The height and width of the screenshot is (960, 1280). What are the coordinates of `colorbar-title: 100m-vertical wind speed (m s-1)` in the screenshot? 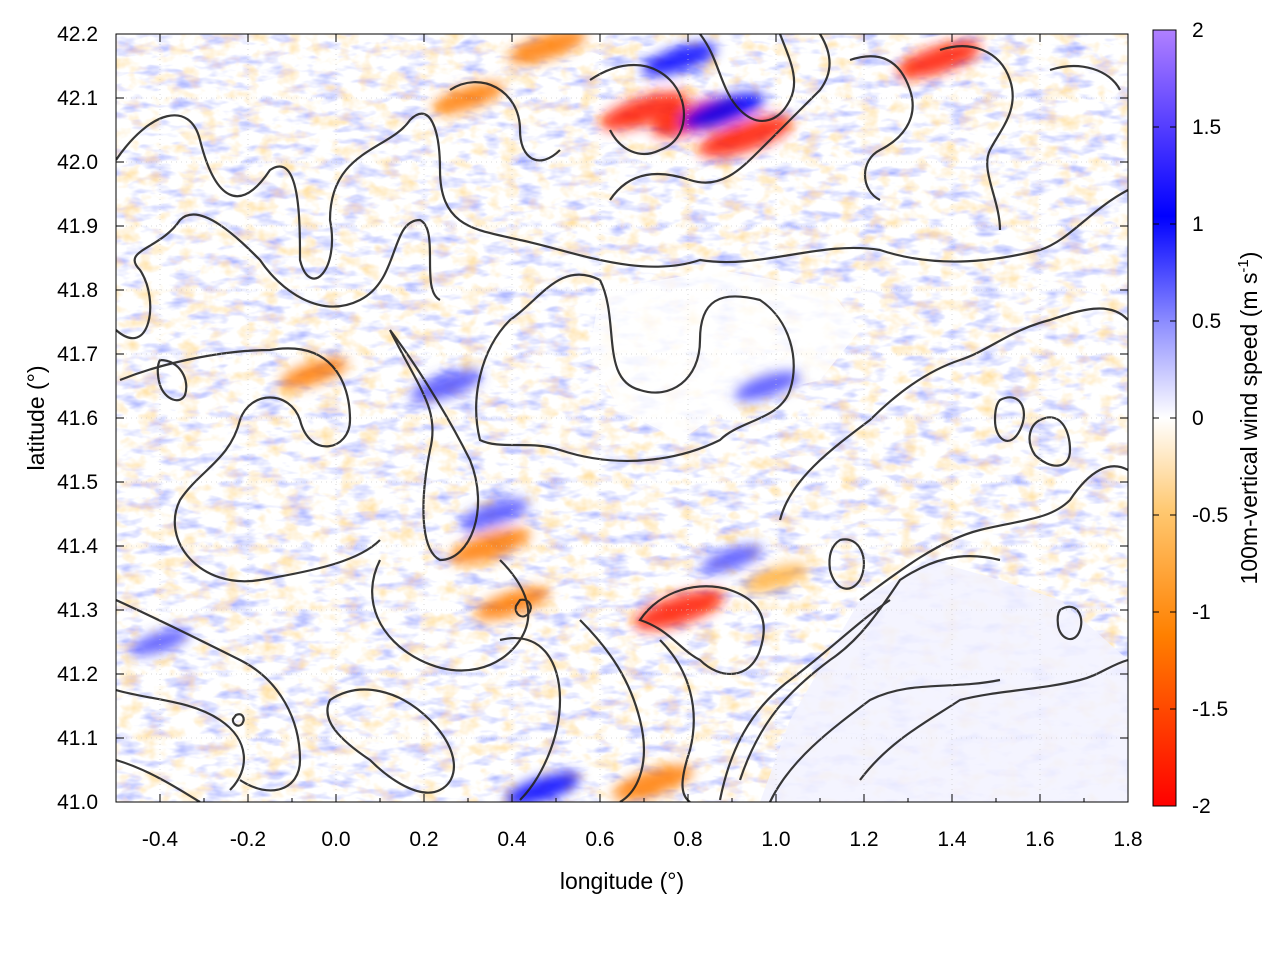 It's located at (1248, 418).